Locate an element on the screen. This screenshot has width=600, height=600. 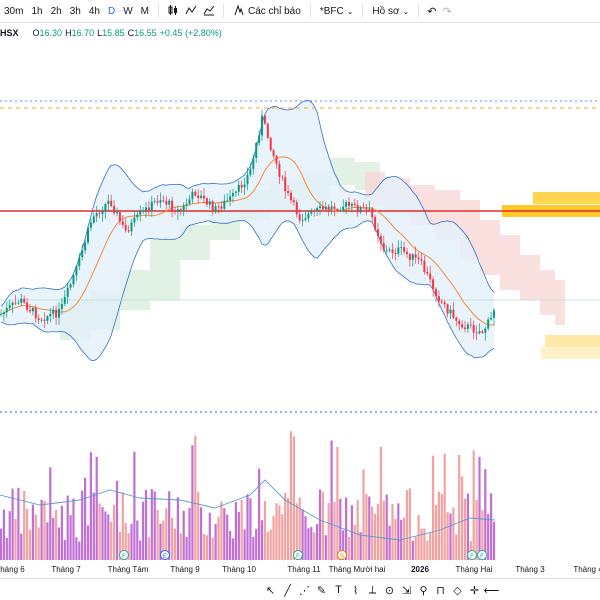
brush-icon: ✎ is located at coordinates (321, 590).